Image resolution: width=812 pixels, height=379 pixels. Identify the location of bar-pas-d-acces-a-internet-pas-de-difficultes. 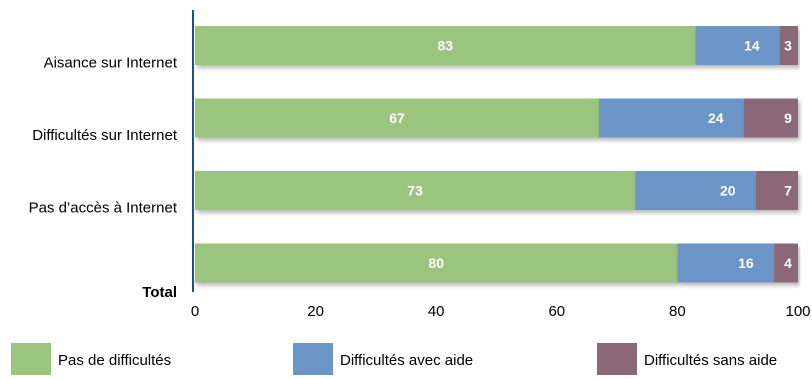
(415, 190).